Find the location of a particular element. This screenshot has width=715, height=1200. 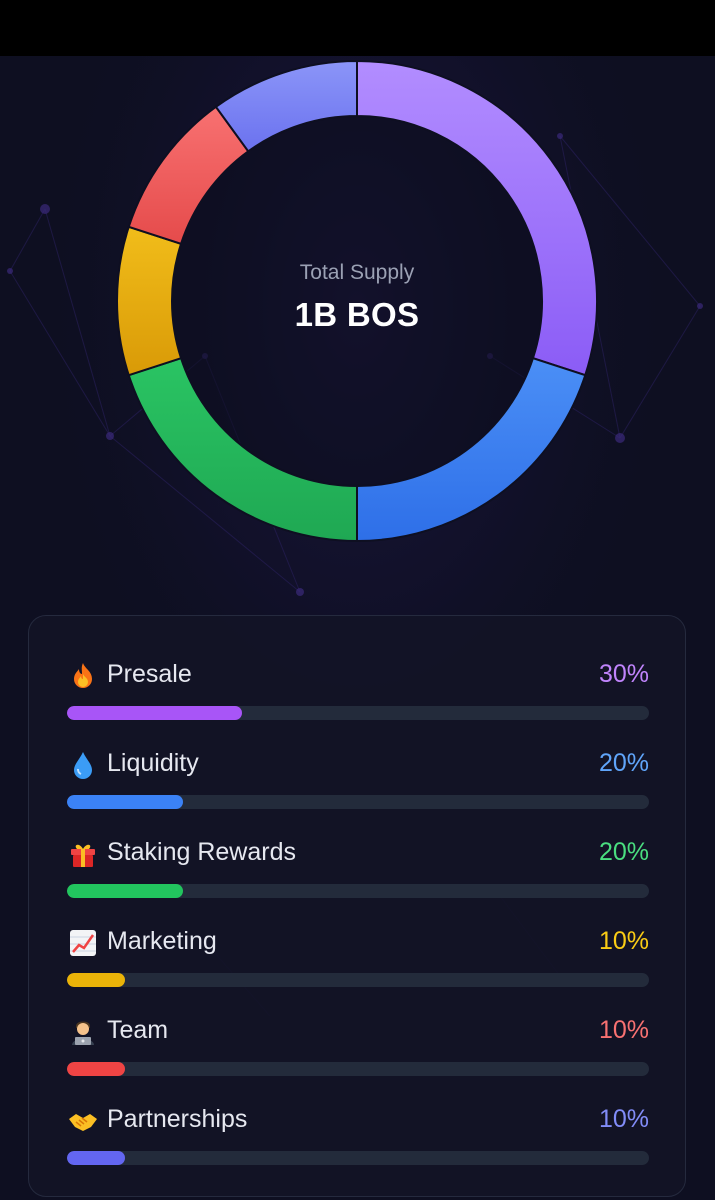

legend-percent: 30% is located at coordinates (623, 674).